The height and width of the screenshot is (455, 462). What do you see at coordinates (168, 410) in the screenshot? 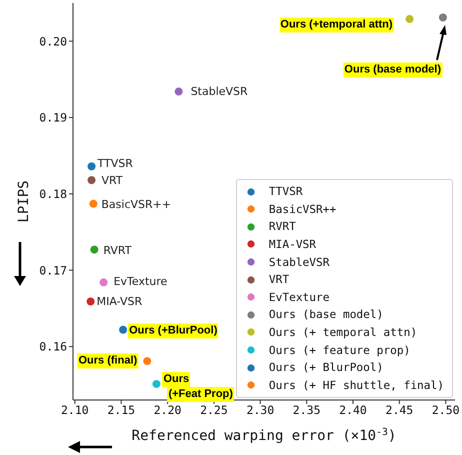
I see `x-tick-label: 2.20` at bounding box center [168, 410].